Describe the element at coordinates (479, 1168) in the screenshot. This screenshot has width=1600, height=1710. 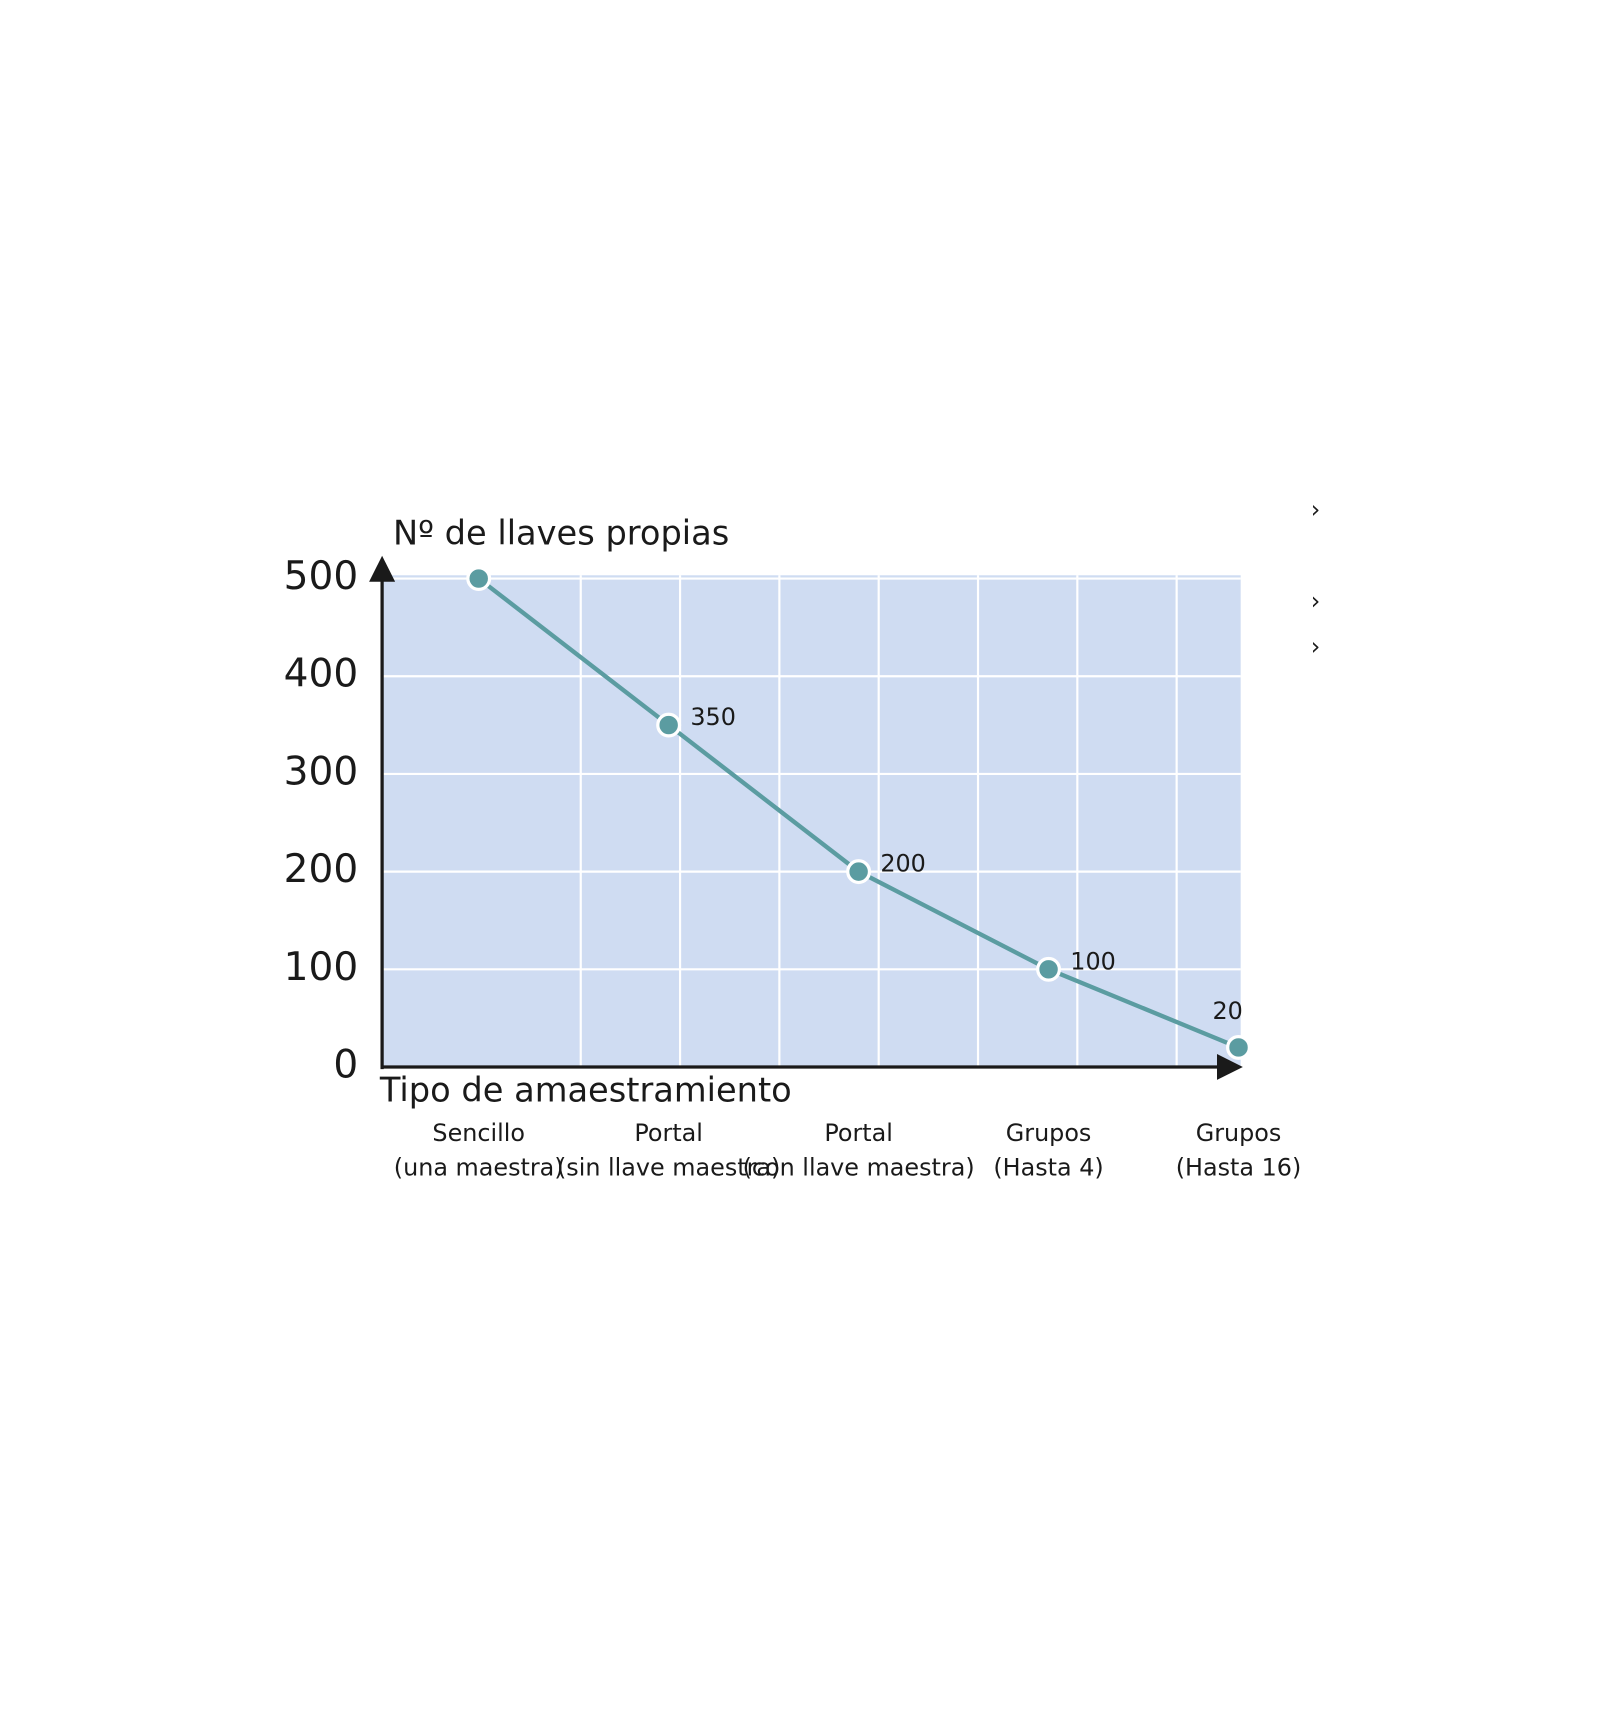
I see `x-tick-label: (una maestra)` at that location.